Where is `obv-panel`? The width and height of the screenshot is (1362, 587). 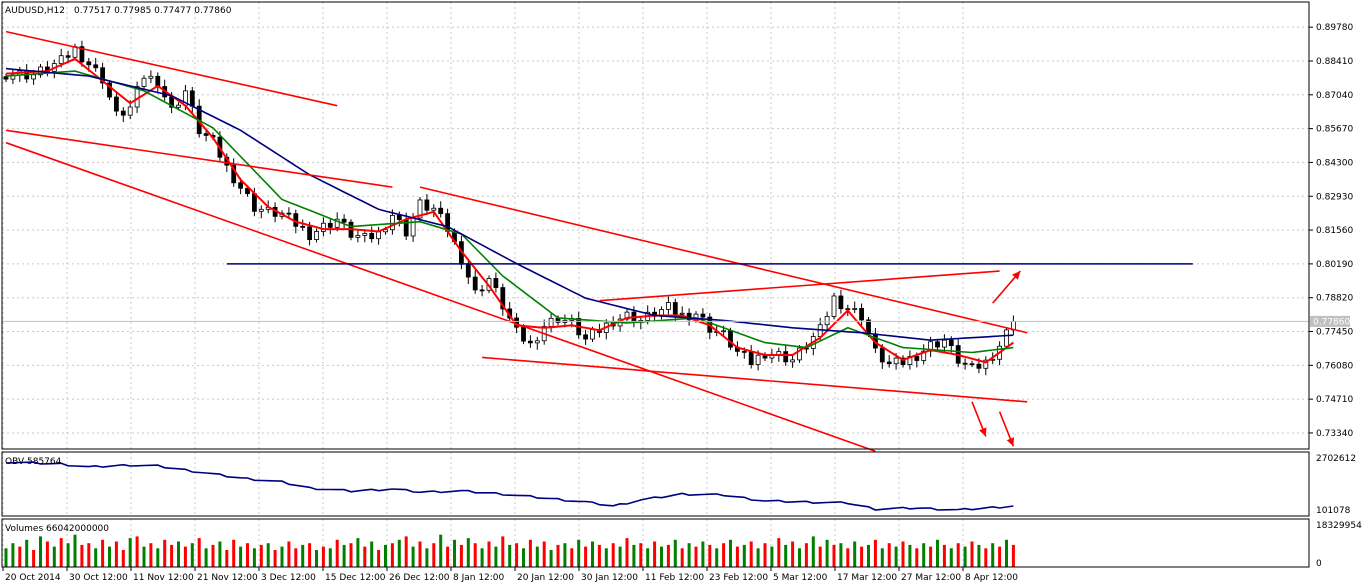 obv-panel is located at coordinates (655, 484).